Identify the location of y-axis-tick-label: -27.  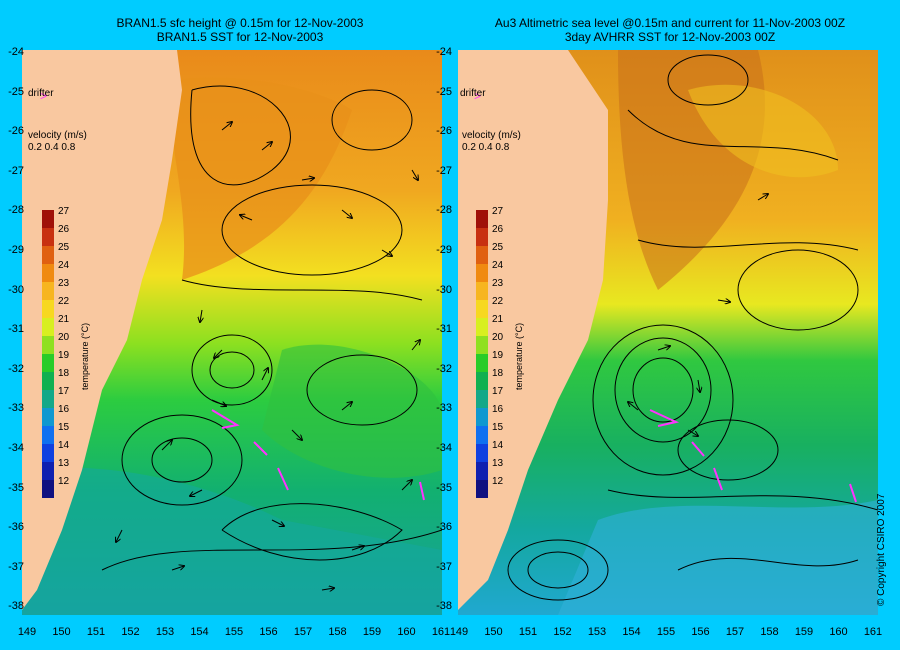
(16, 170).